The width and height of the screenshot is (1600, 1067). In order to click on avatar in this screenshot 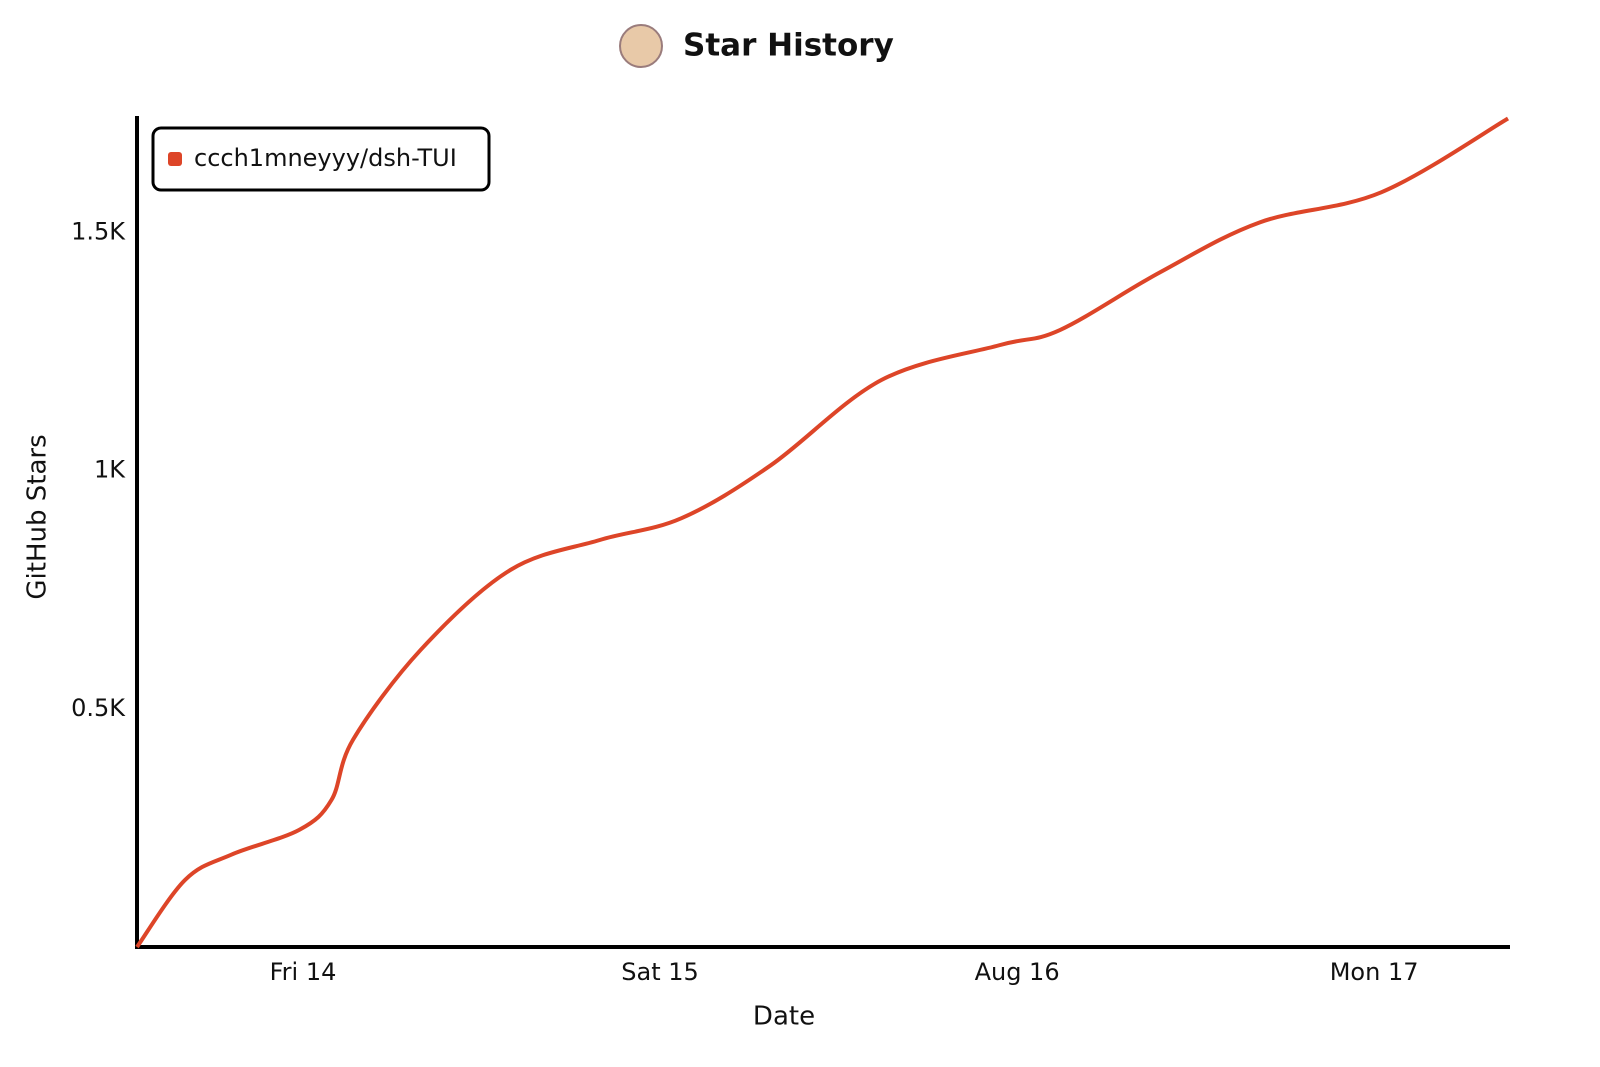, I will do `click(641, 46)`.